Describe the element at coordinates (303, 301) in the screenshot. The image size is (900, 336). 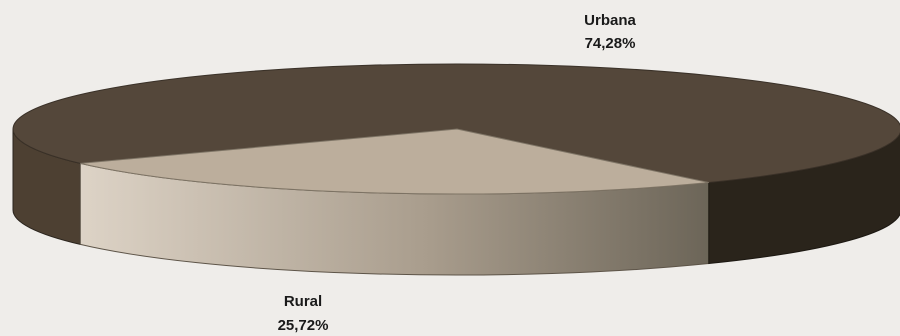
I see `rural-label: Rural` at that location.